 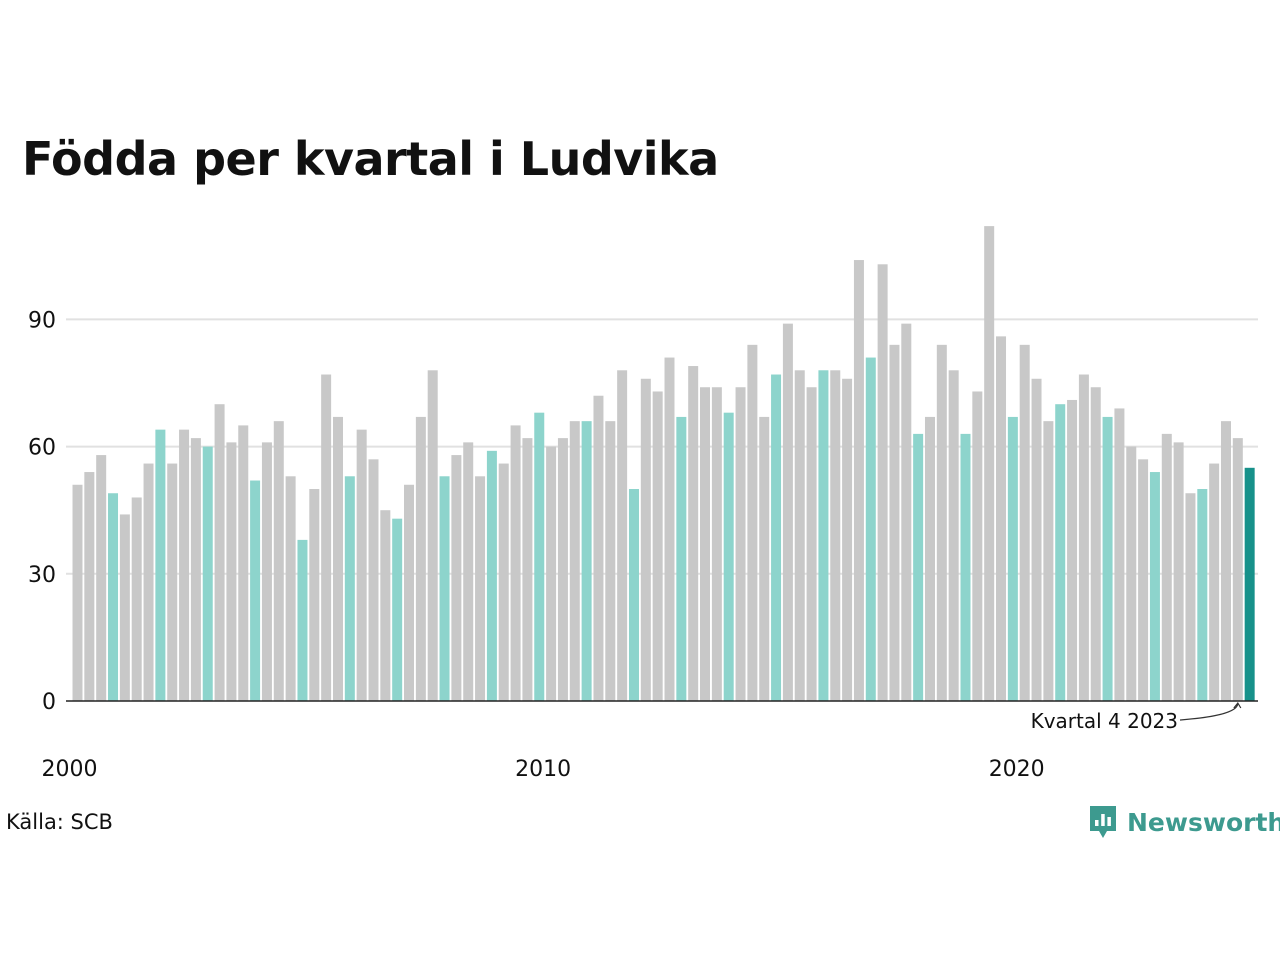 I want to click on chart-title: Födda per kvartal i Ludvika, so click(x=370, y=159).